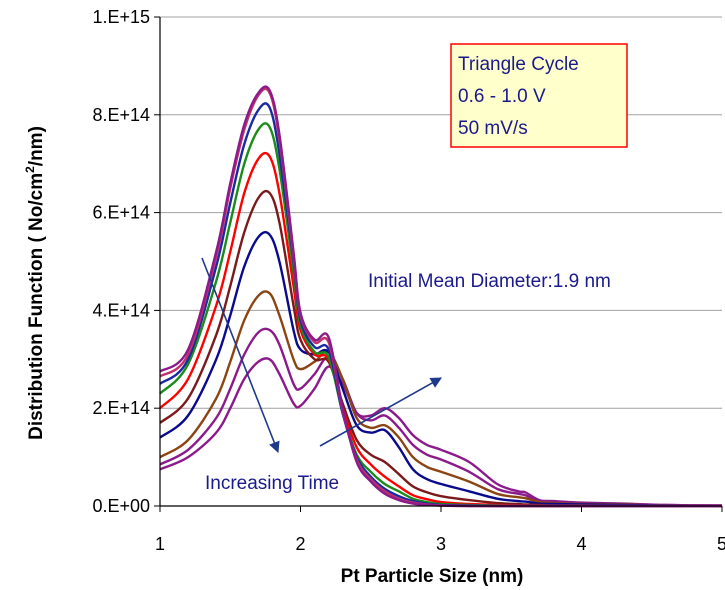 This screenshot has width=725, height=590. I want to click on increasing-time-note: Increasing Time, so click(272, 483).